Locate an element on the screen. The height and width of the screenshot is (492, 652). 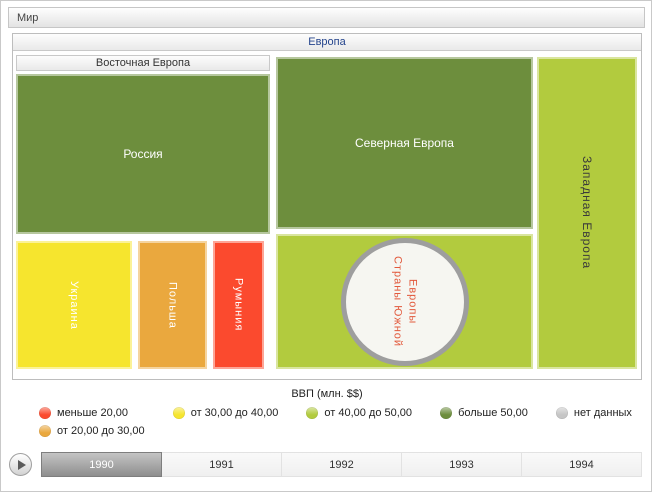
legend-item-label: нет данных is located at coordinates (602, 413).